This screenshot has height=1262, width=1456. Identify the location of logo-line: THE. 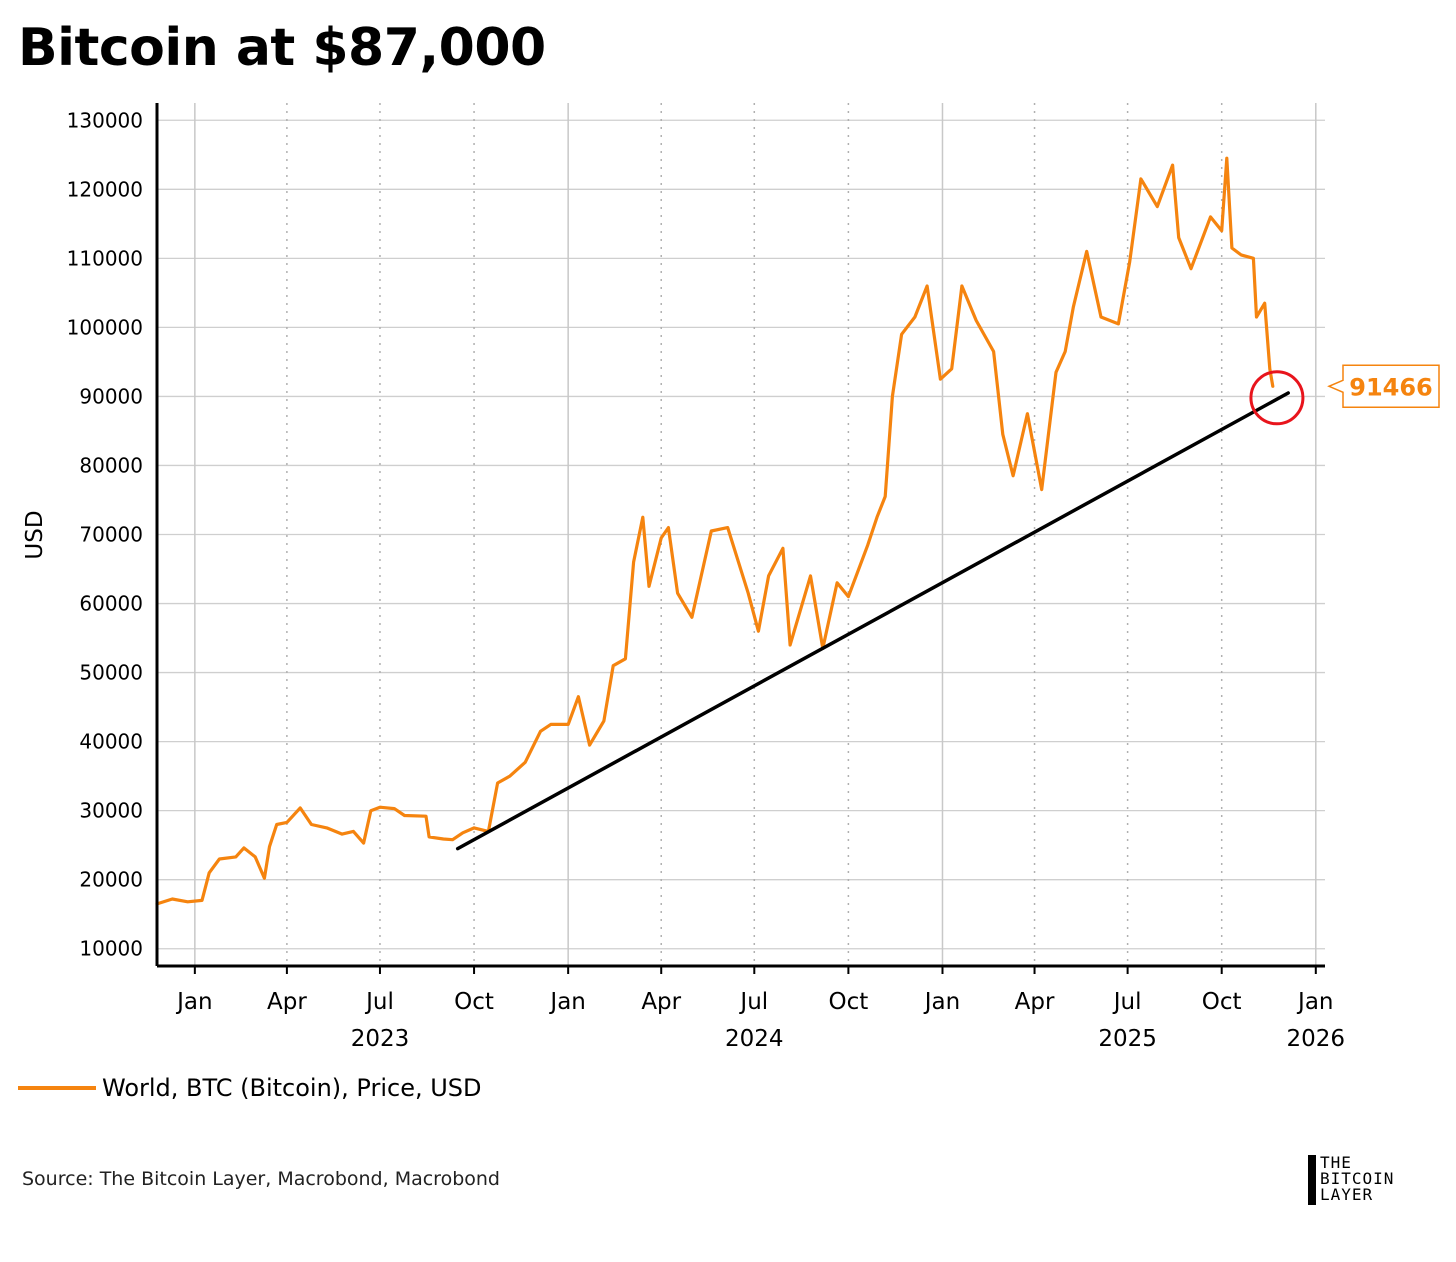
(1336, 1162).